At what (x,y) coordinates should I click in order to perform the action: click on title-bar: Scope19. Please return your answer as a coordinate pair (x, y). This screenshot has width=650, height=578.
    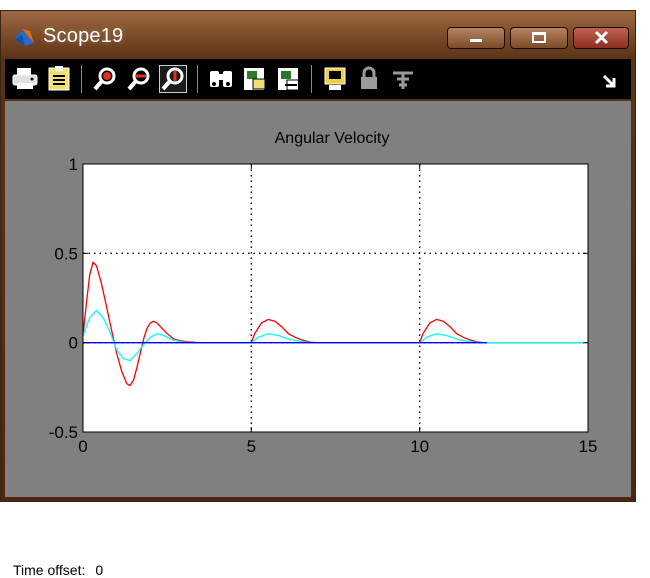
    Looking at the image, I should click on (318, 34).